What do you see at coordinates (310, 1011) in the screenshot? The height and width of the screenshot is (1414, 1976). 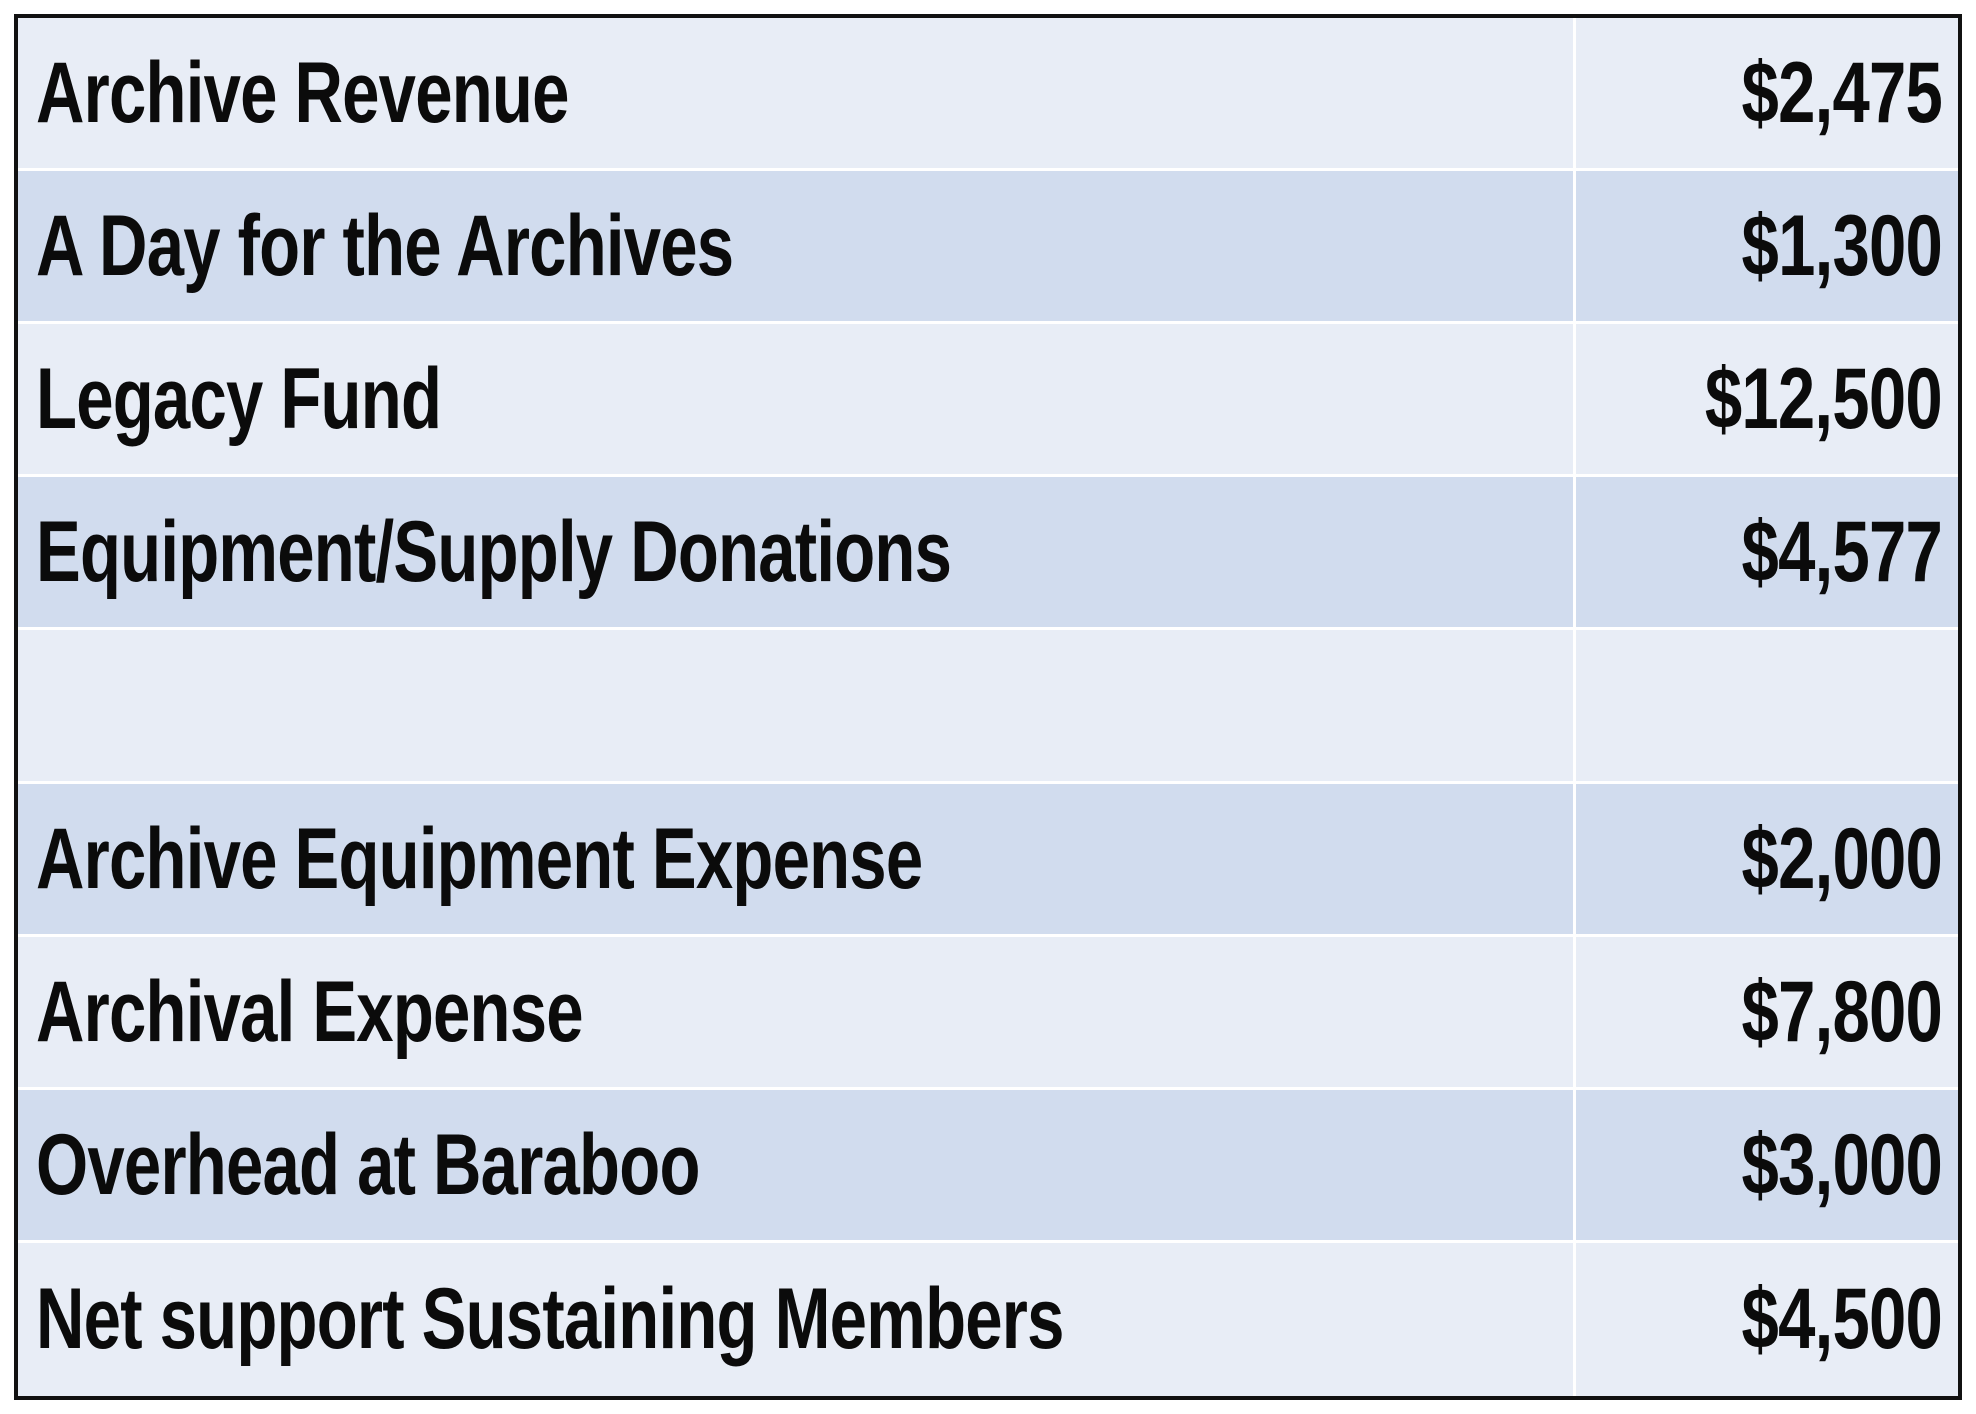 I see `row-label-text: Archival Expense` at bounding box center [310, 1011].